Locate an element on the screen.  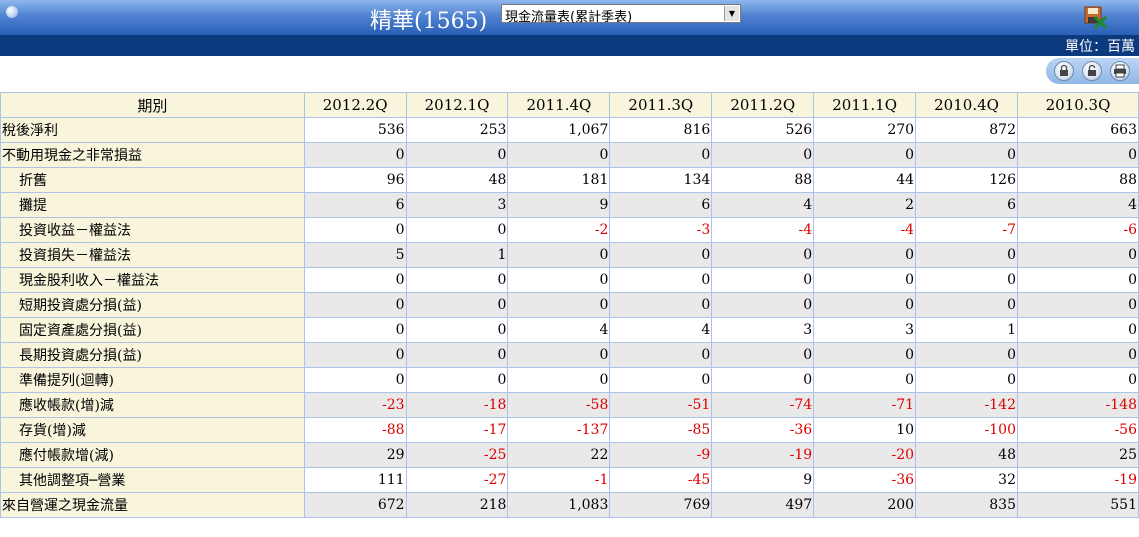
row-label: 固定資產處分損(益) is located at coordinates (152, 330).